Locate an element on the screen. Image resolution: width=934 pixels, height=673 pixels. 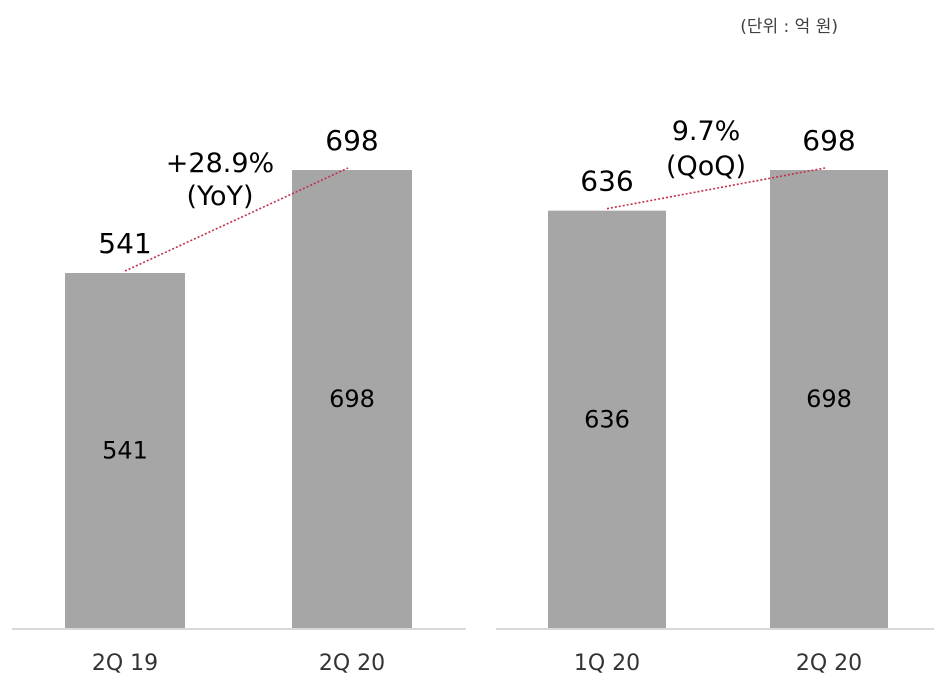
unit-label: (단위 : 억 원) is located at coordinates (789, 27).